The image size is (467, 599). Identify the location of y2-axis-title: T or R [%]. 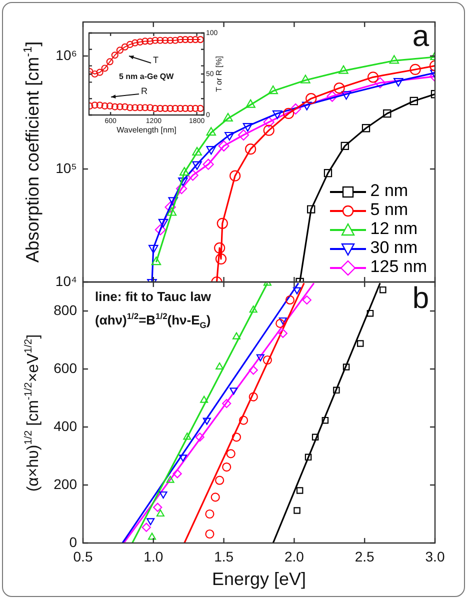
(219, 74).